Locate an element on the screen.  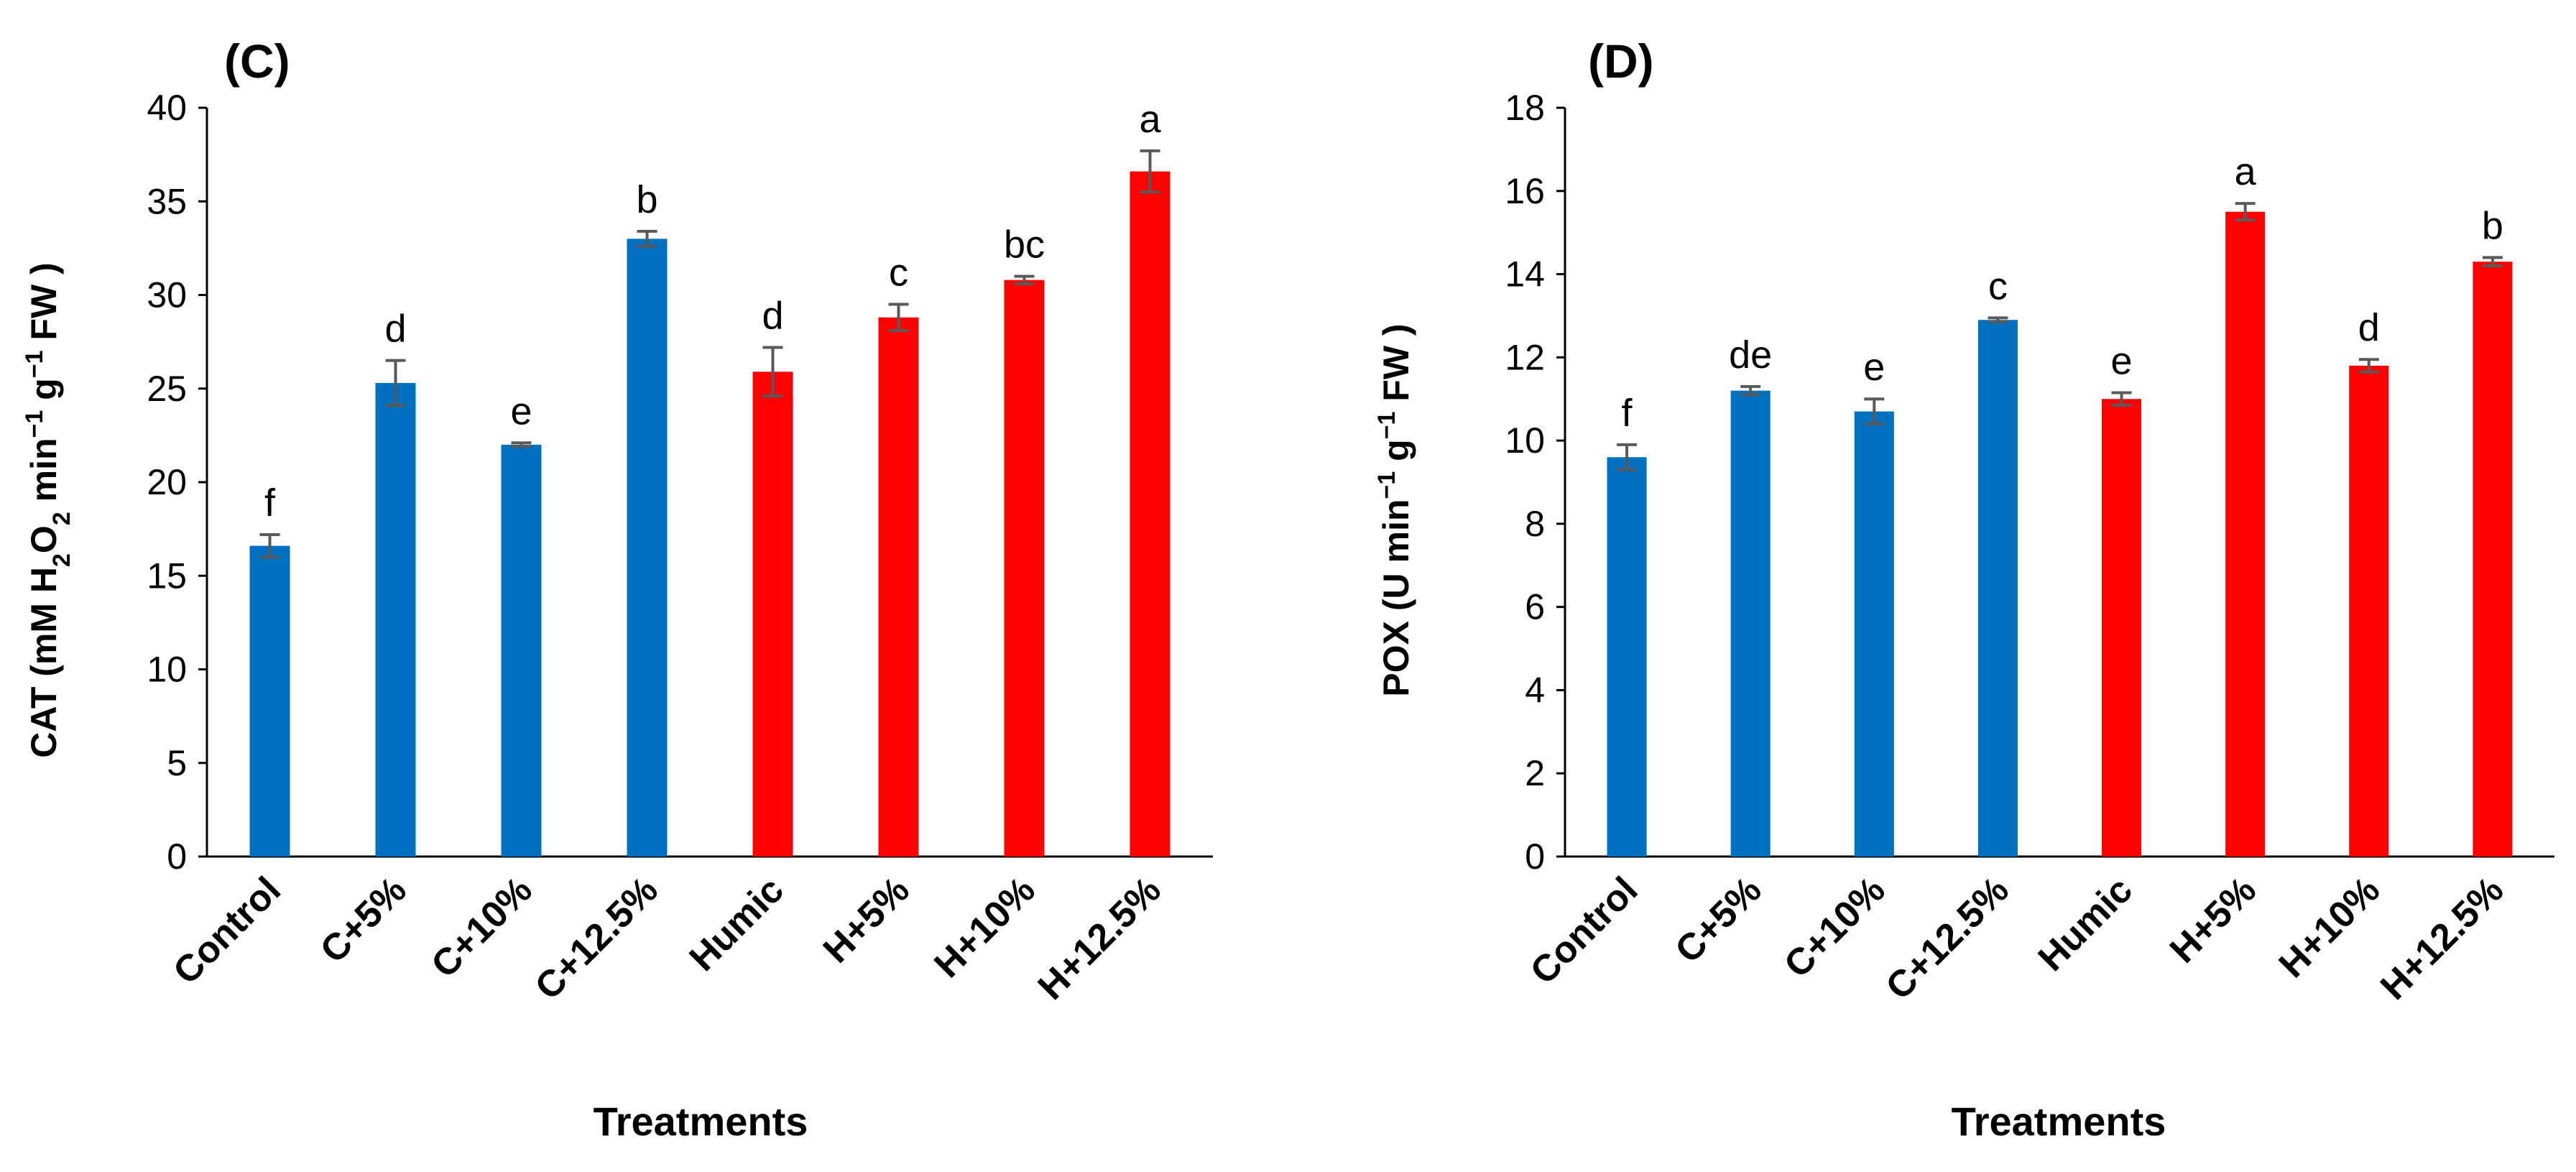
y-axis-label: POX (U min−1 g−1 FW ) is located at coordinates (1395, 509).